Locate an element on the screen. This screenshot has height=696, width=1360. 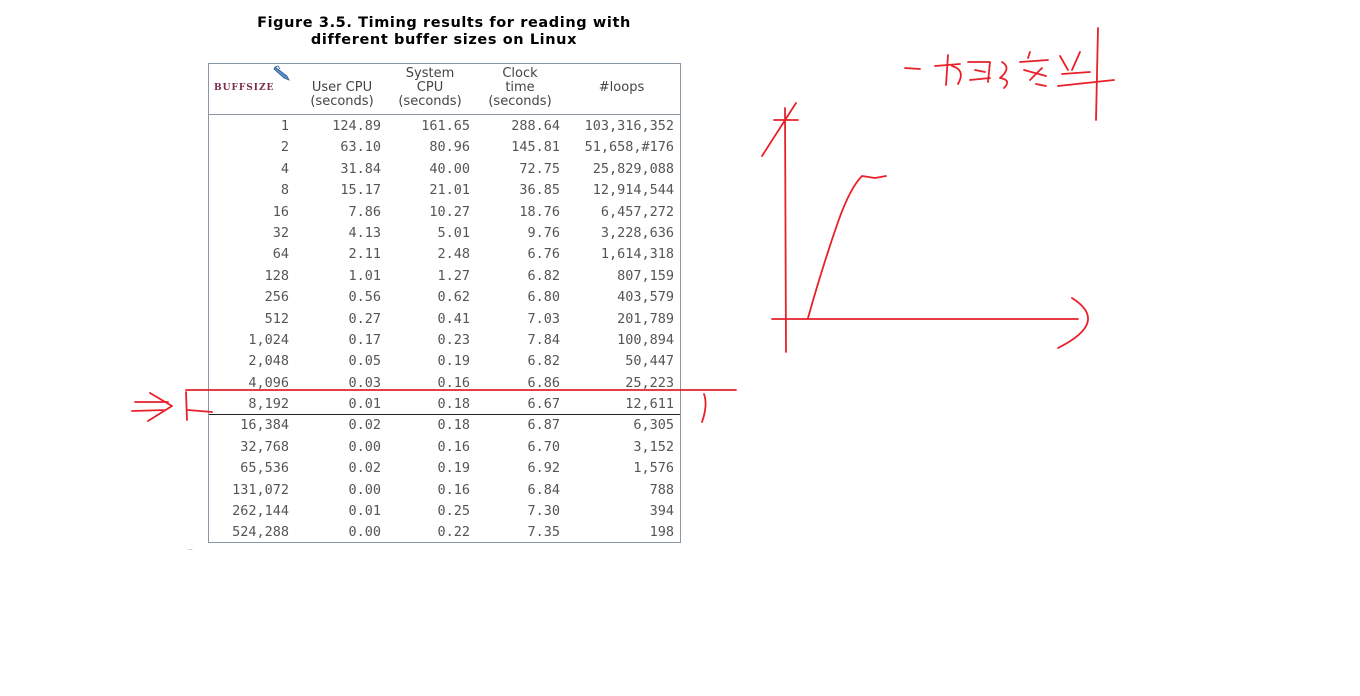
cell-system-cpu: 0.25 is located at coordinates (453, 511).